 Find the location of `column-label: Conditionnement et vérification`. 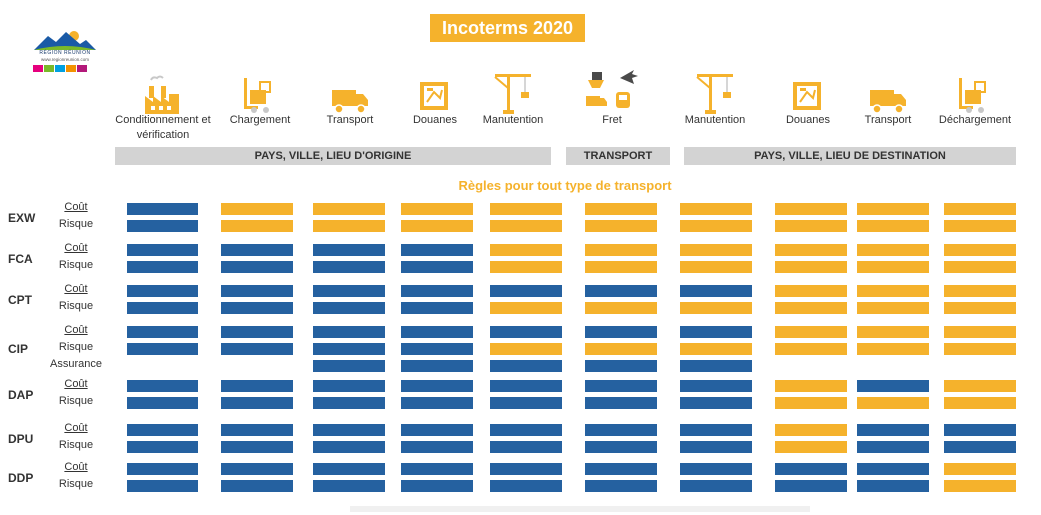

column-label: Conditionnement et vérification is located at coordinates (163, 127).